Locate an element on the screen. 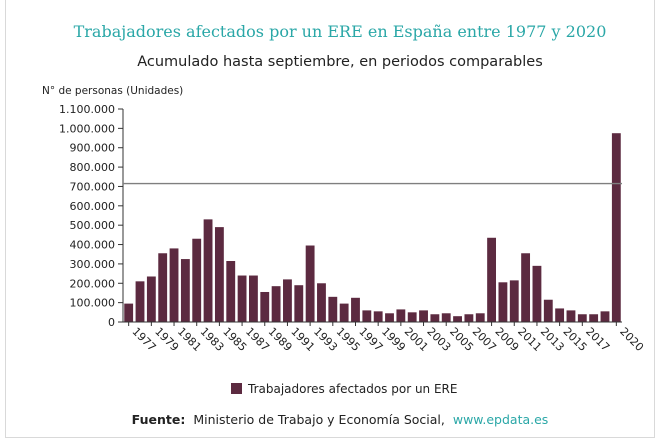 Image resolution: width=667 pixels, height=443 pixels. bar-2002 is located at coordinates (412, 317).